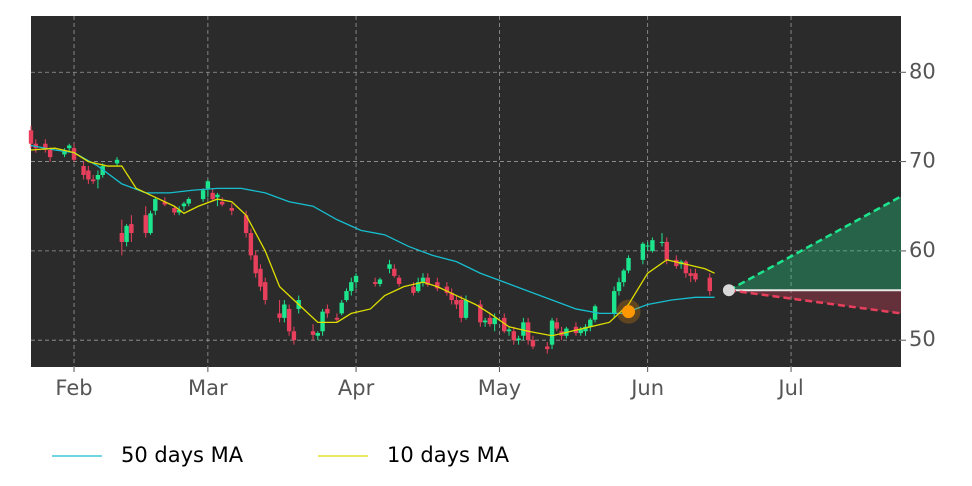 This screenshot has width=972, height=486. What do you see at coordinates (922, 71) in the screenshot?
I see `y-tick-label: 80` at bounding box center [922, 71].